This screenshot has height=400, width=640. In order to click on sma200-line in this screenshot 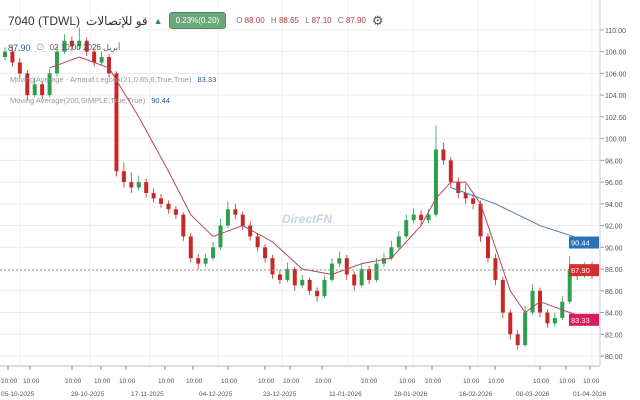, I will do `click(521, 215)`.